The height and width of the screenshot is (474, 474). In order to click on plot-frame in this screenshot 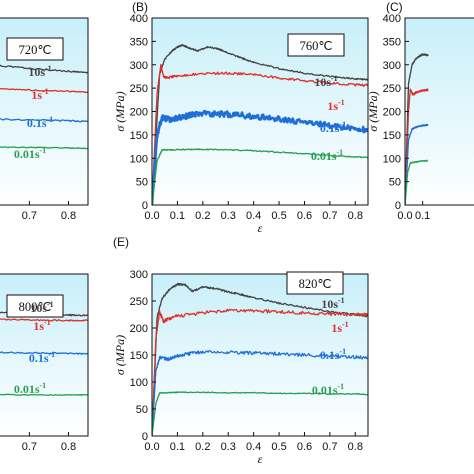, I will do `click(44, 111)`.